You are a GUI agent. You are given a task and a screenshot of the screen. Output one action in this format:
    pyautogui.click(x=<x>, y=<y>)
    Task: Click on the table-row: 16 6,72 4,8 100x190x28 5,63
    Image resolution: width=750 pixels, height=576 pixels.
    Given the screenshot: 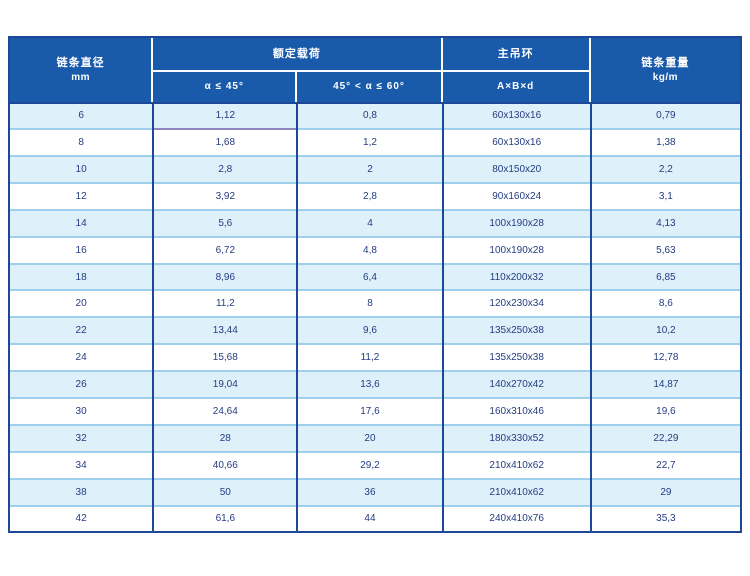 What is the action you would take?
    pyautogui.click(x=375, y=249)
    